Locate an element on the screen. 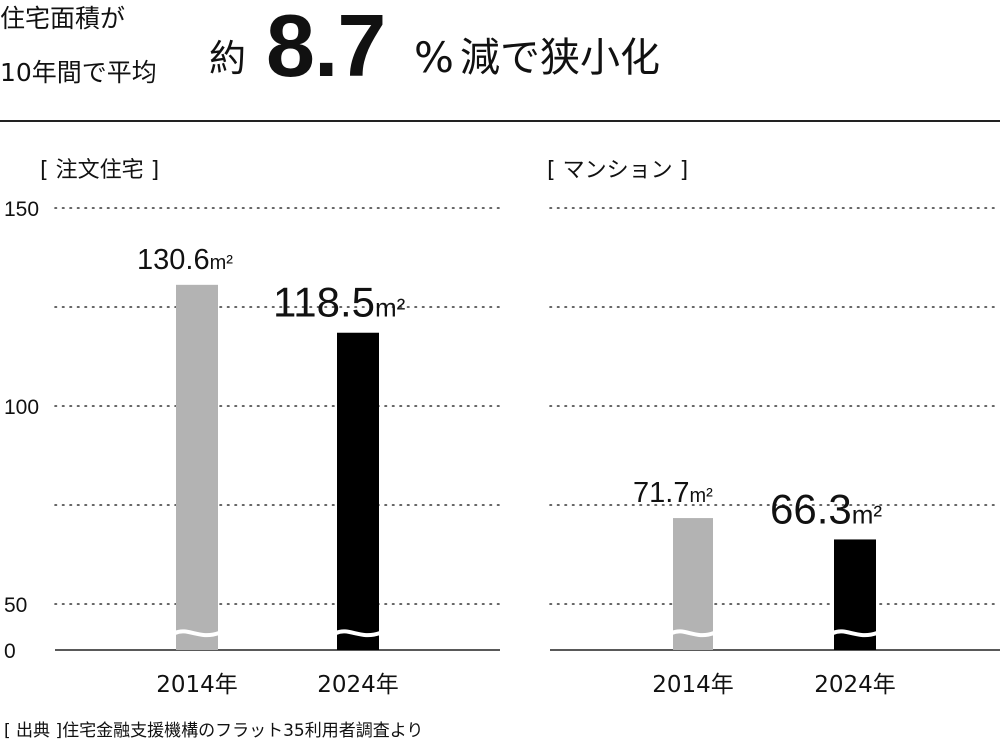 The height and width of the screenshot is (747, 1000). value-label: 130.6m² is located at coordinates (185, 260).